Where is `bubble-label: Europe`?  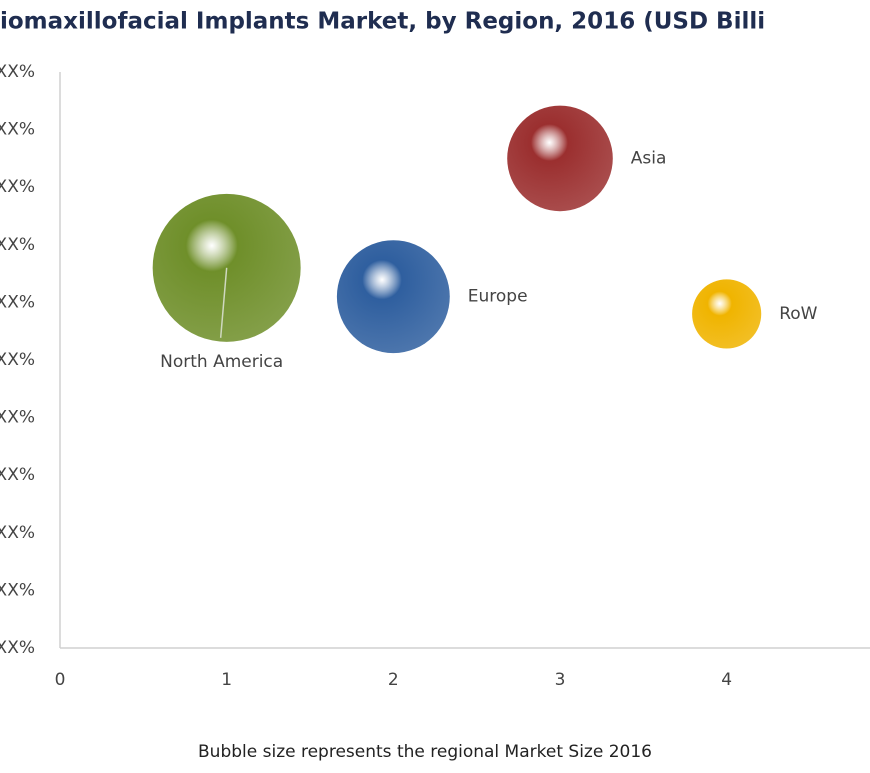 bubble-label: Europe is located at coordinates (498, 297).